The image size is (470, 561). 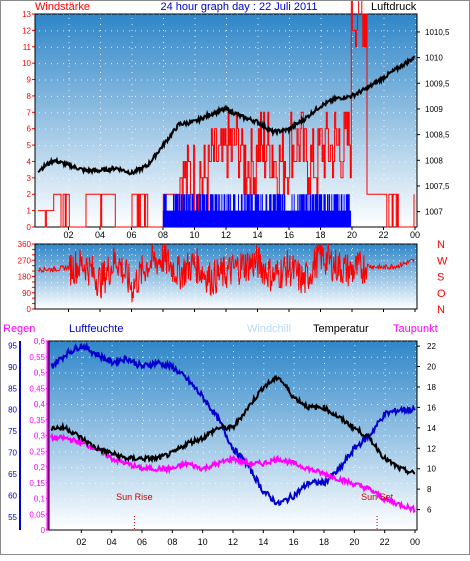 I want to click on x-tick-label: 22, so click(x=385, y=542).